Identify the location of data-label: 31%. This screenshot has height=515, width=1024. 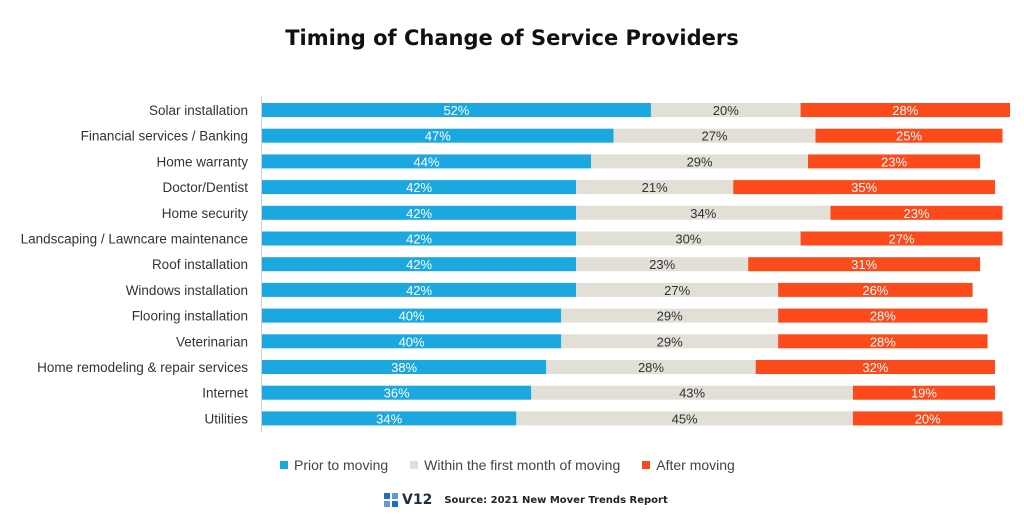
(864, 264).